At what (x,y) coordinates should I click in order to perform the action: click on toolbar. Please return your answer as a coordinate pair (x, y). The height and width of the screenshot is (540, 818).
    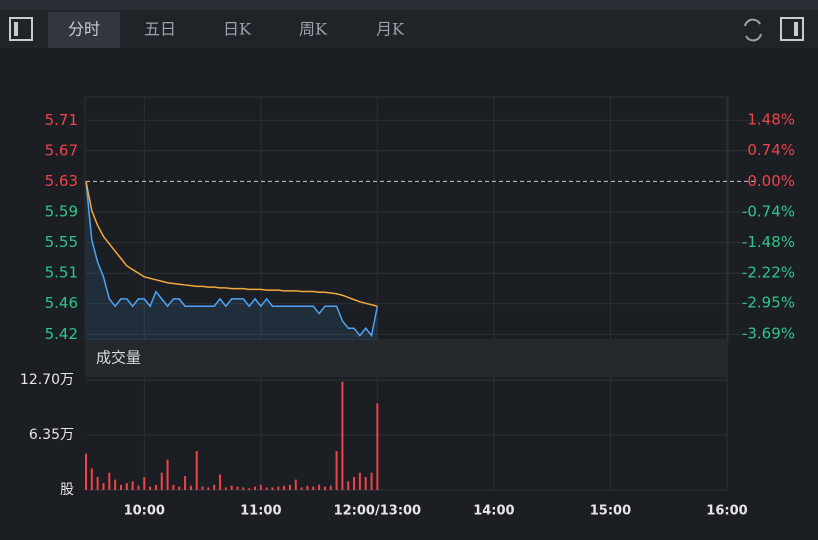
    Looking at the image, I should click on (409, 29).